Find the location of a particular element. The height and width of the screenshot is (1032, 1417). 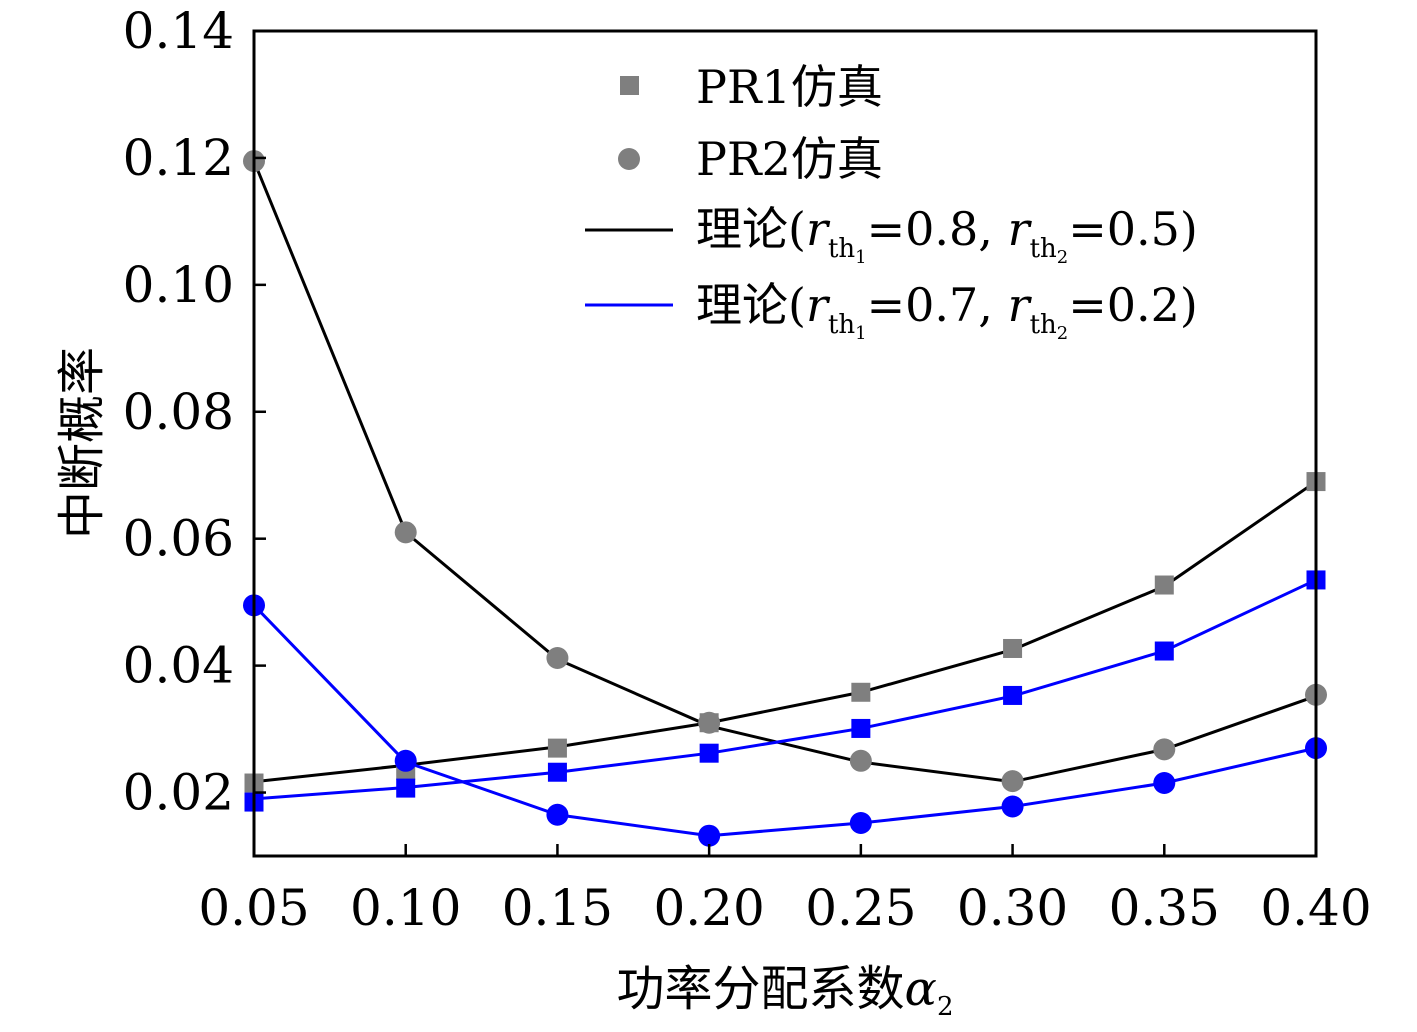

x-tick-label: 0.40 is located at coordinates (1315, 908).